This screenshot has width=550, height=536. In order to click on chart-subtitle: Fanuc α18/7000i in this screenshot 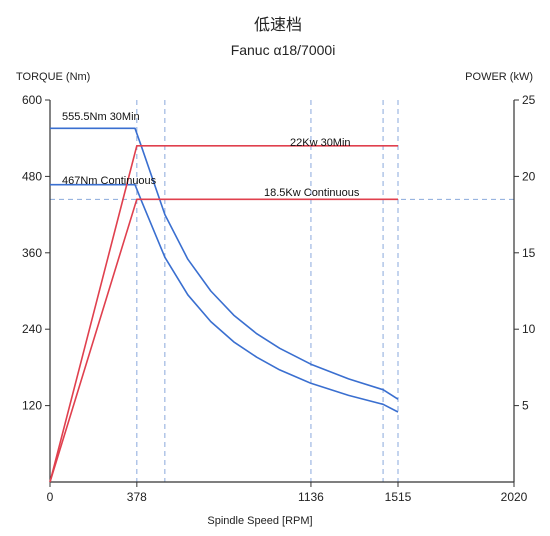, I will do `click(283, 50)`.